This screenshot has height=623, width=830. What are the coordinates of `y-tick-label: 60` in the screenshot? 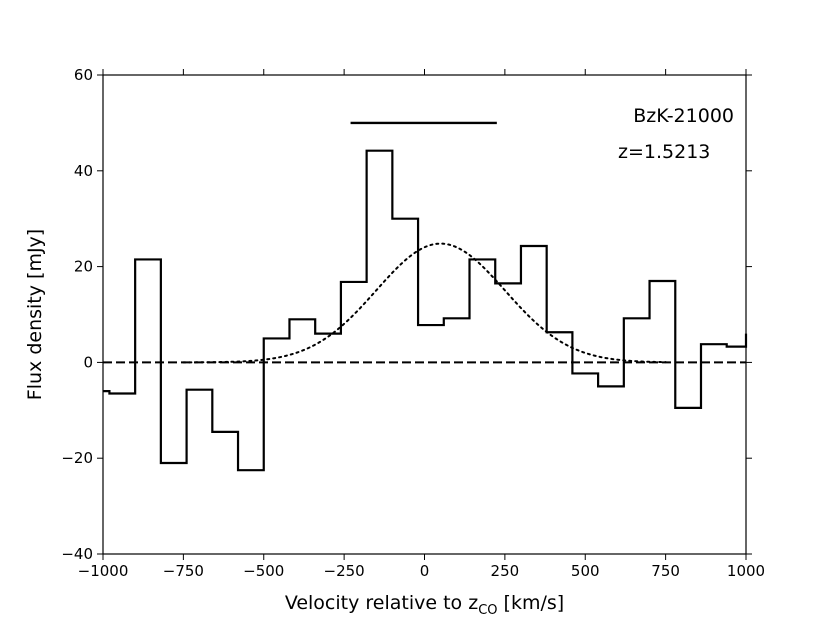 It's located at (83, 75).